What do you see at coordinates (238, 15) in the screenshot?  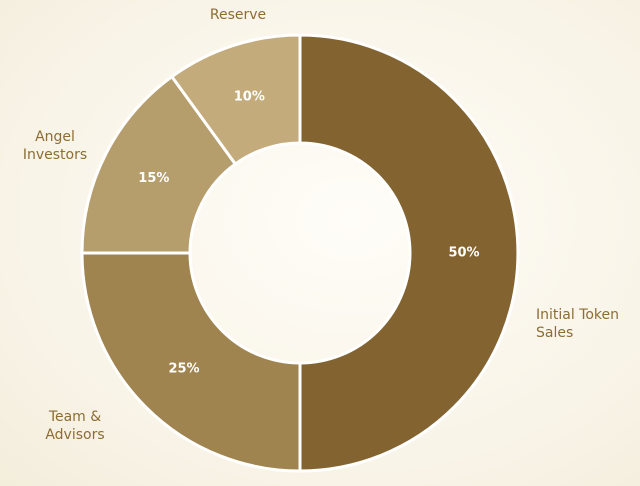 I see `category-label: Reserve` at bounding box center [238, 15].